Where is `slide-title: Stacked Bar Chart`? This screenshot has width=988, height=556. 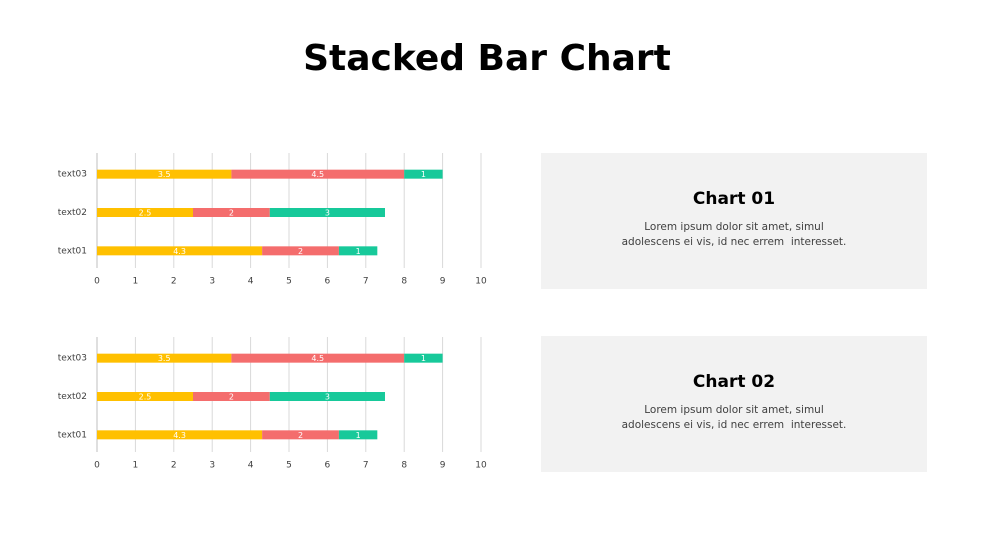 slide-title: Stacked Bar Chart is located at coordinates (487, 58).